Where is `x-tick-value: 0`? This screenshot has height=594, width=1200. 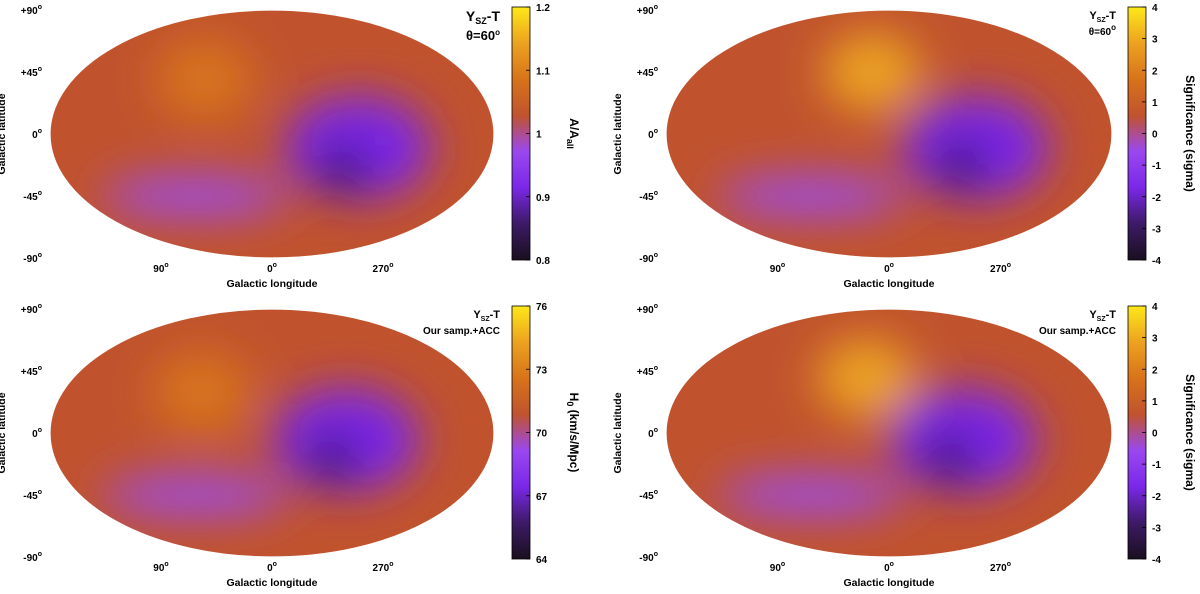 x-tick-value: 0 is located at coordinates (270, 568).